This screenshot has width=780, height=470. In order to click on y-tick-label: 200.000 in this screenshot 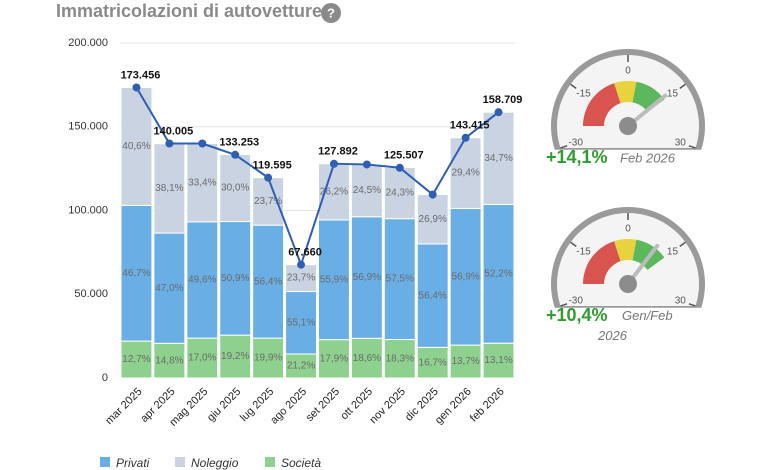, I will do `click(88, 43)`.